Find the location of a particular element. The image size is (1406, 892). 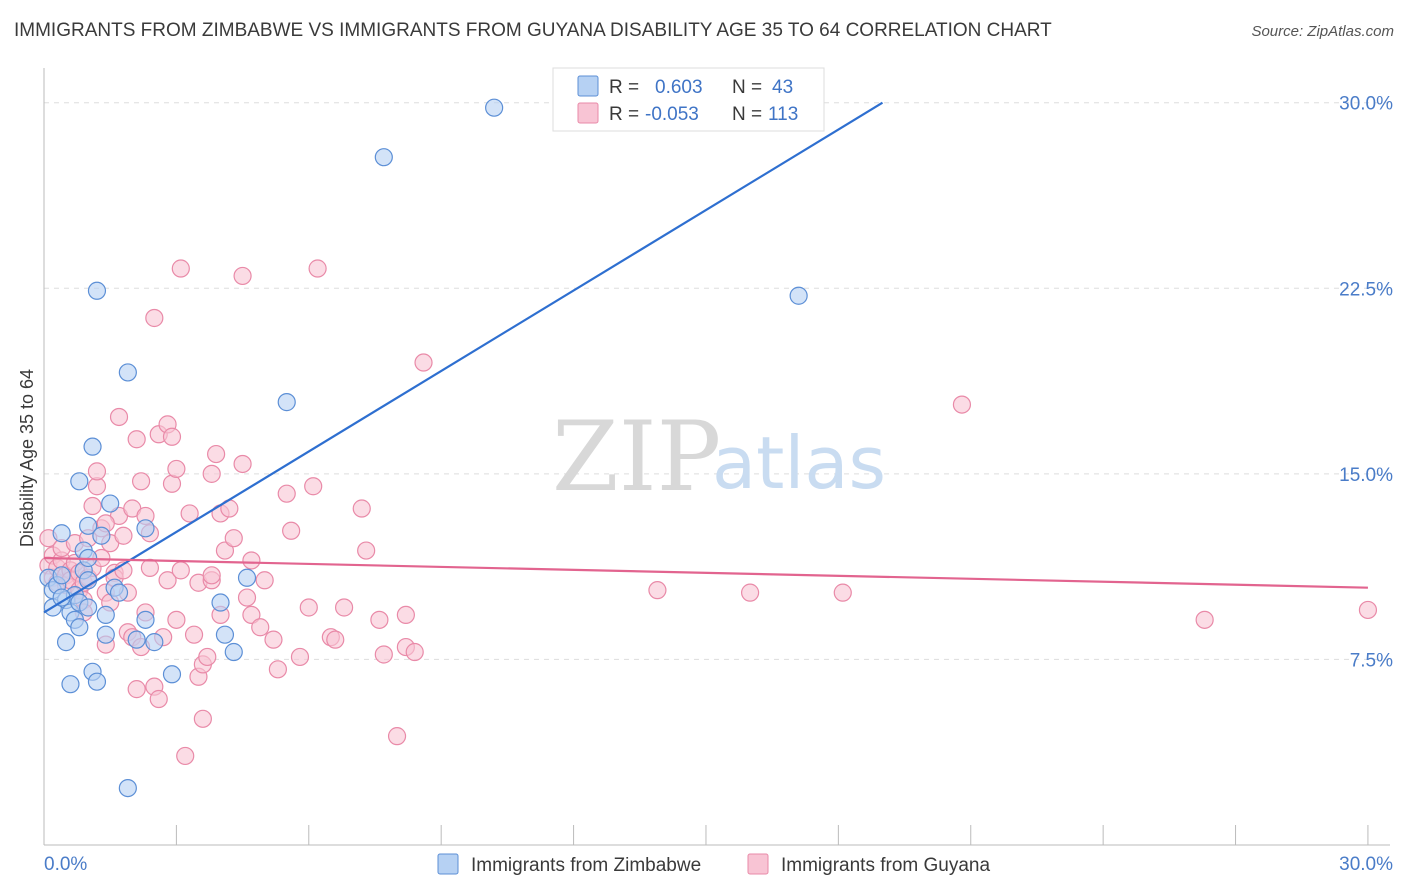

watermark: ZIP atlas is located at coordinates (719, 457).